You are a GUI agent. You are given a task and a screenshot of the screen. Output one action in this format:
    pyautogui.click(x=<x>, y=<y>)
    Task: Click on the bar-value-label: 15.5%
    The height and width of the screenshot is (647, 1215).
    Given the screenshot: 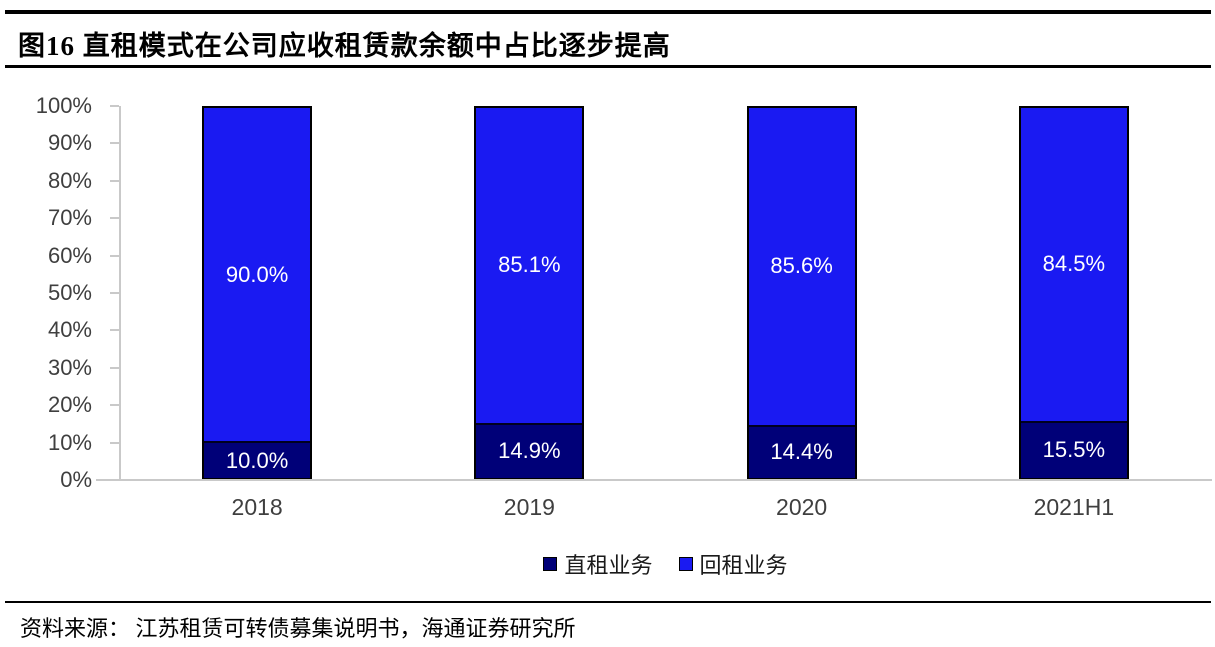 What is the action you would take?
    pyautogui.click(x=1074, y=450)
    